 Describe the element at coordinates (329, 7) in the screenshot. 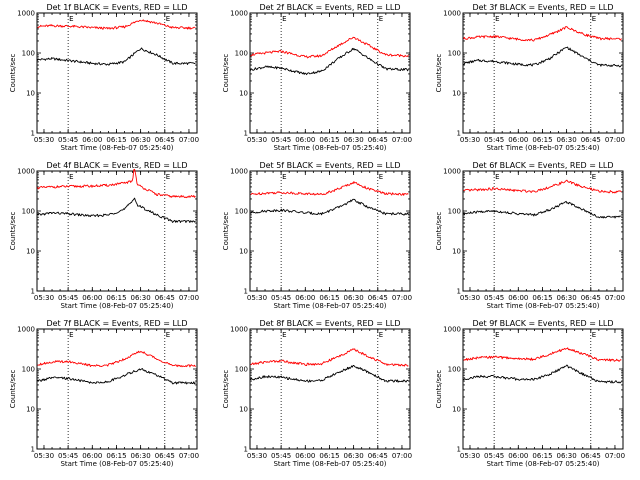

I see `subplot-title: Det 2f BLACK = Events, RED = LLD` at that location.